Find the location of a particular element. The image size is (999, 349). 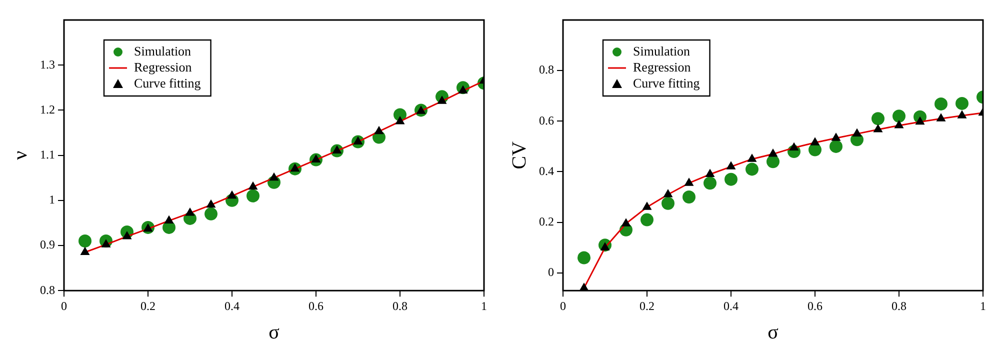

y-tick-label: 0.4 is located at coordinates (546, 171).